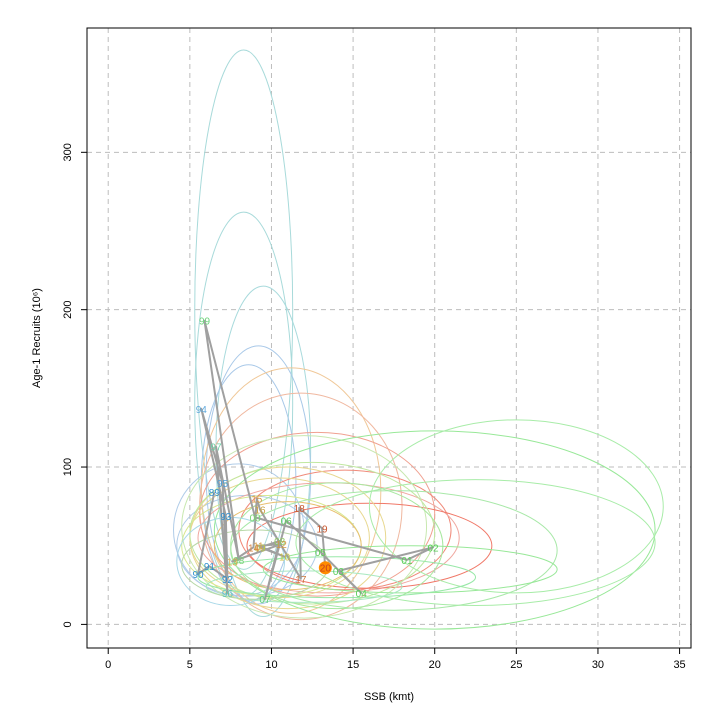 The height and width of the screenshot is (720, 720). What do you see at coordinates (282, 545) in the screenshot?
I see `point-label-12: 12` at bounding box center [282, 545].